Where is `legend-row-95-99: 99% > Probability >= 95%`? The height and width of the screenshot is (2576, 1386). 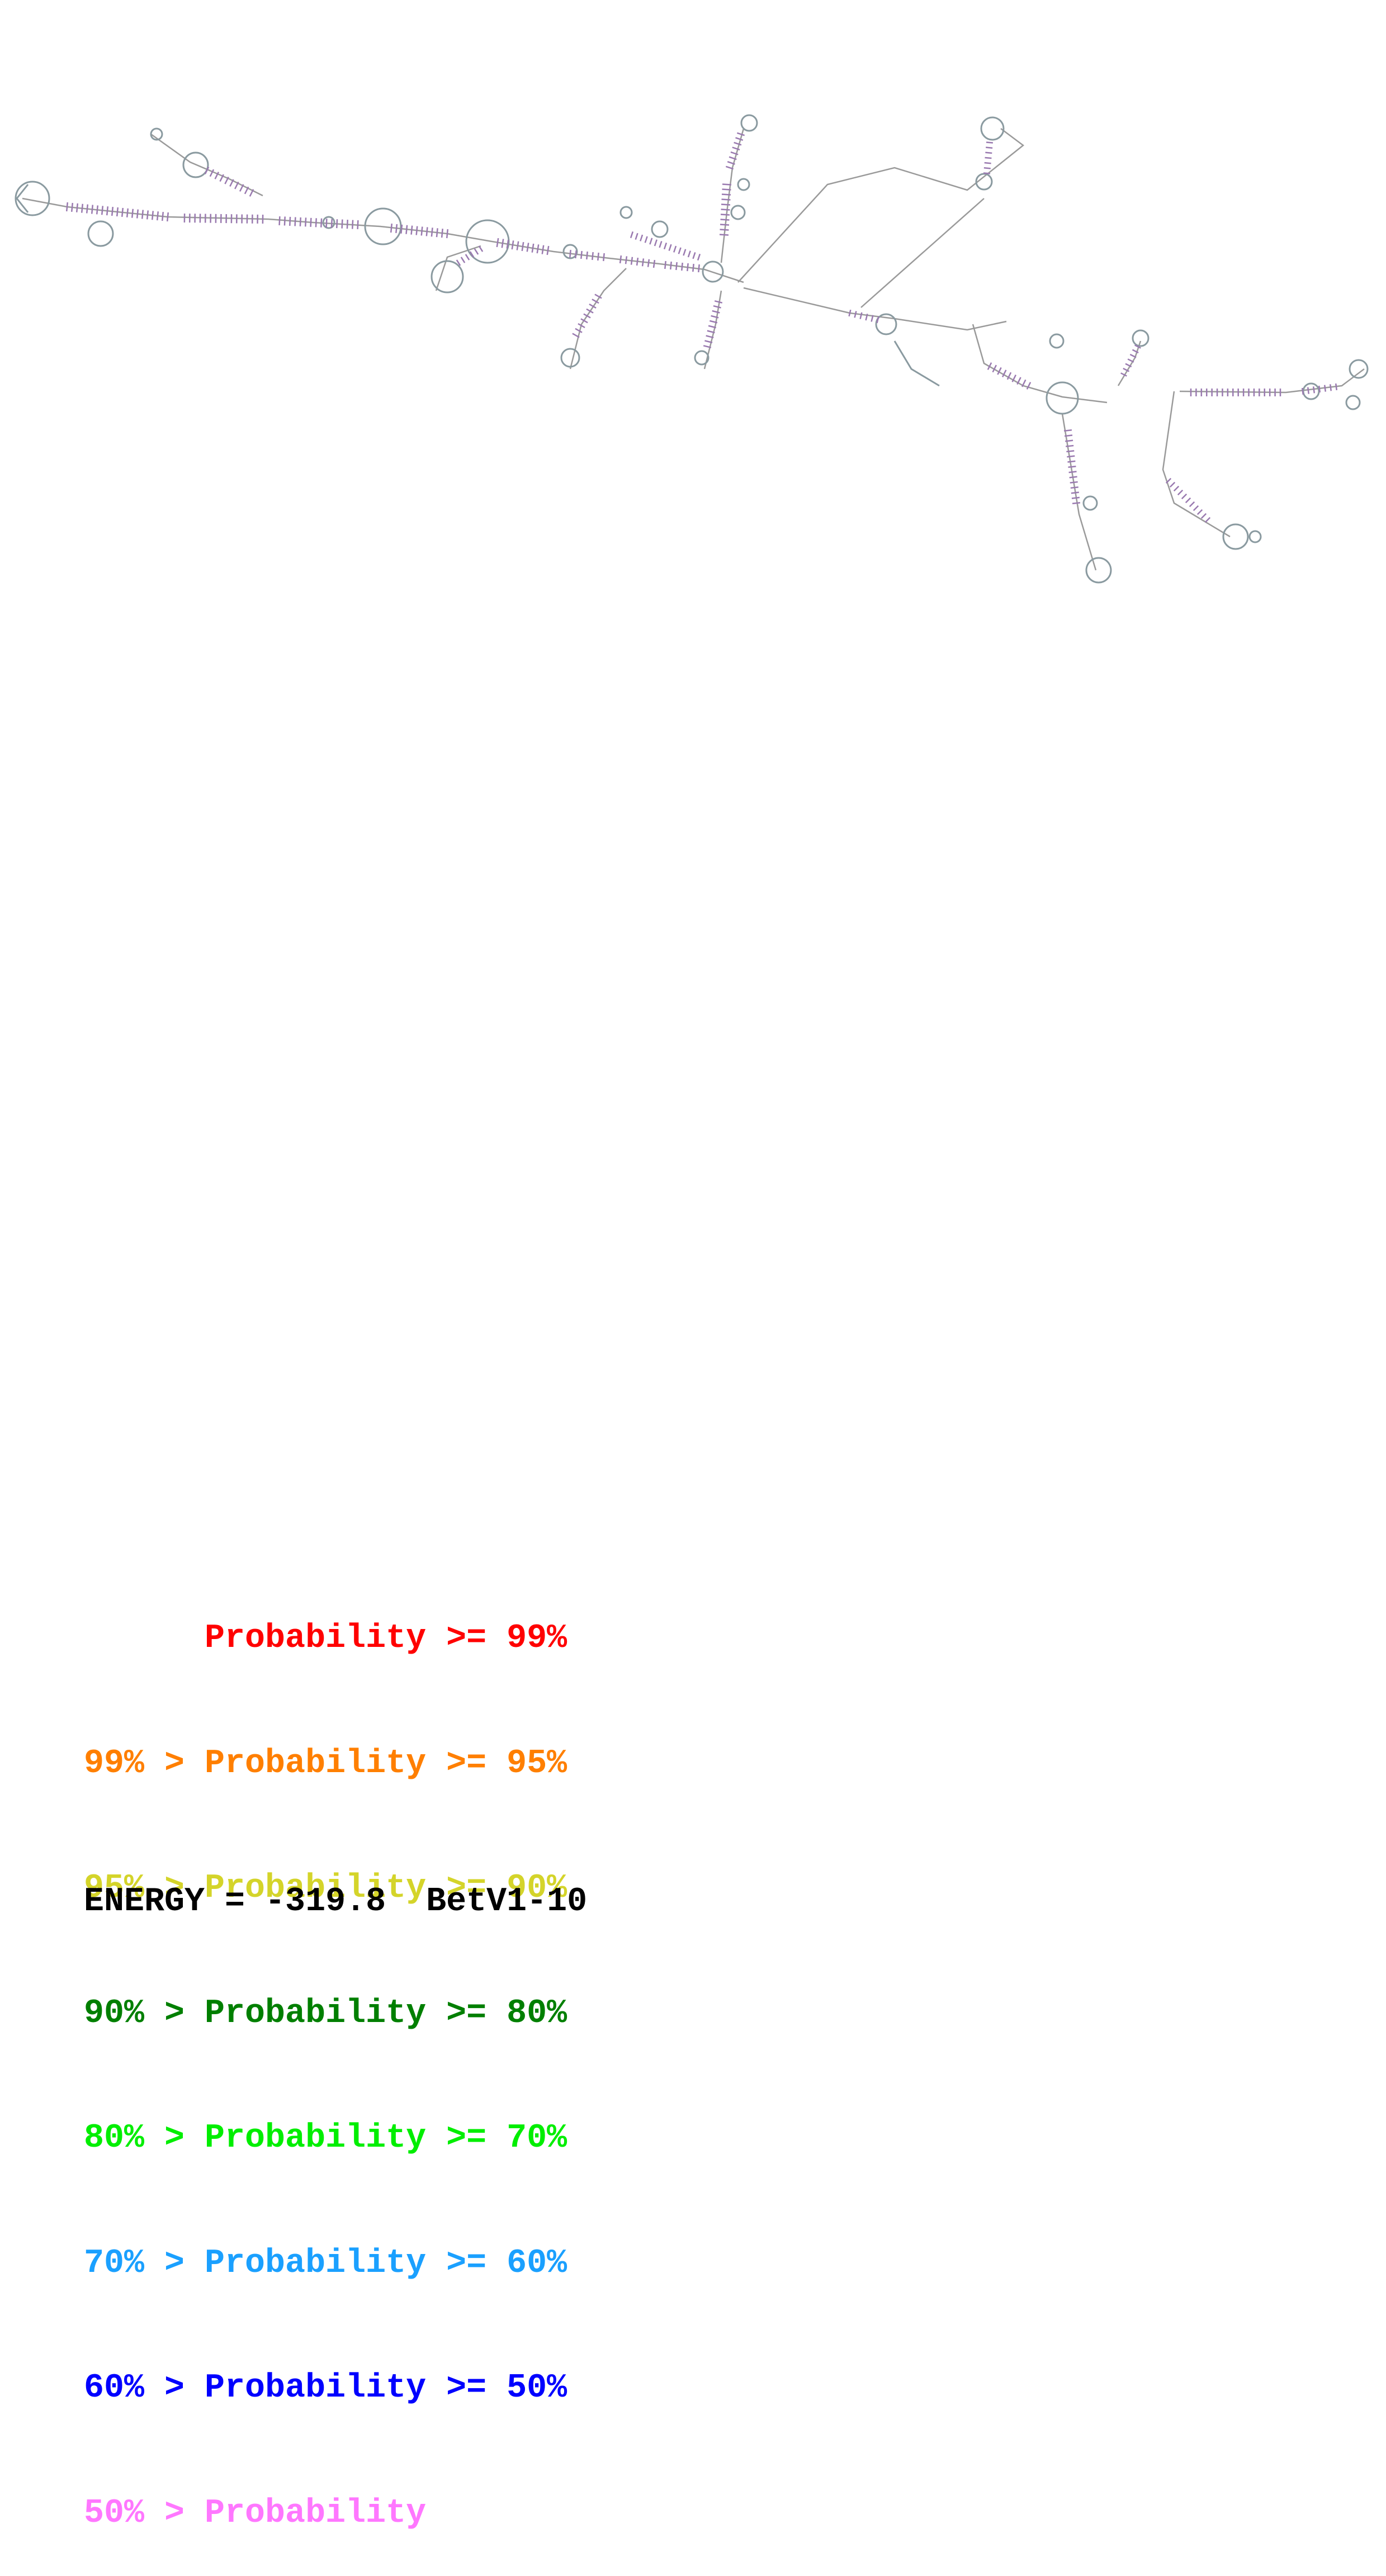 legend-row-95-99: 99% > Probability >= 95% is located at coordinates (325, 1764).